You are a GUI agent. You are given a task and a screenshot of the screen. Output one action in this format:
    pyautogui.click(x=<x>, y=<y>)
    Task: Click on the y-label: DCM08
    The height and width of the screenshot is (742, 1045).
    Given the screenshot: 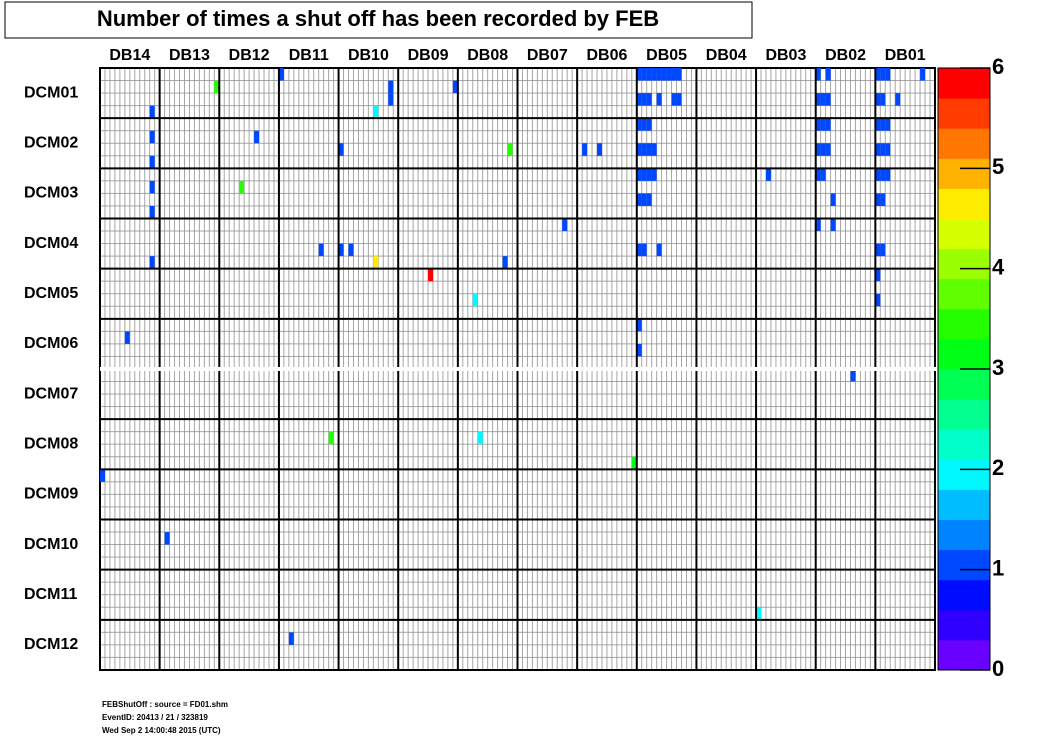 What is the action you would take?
    pyautogui.click(x=51, y=443)
    